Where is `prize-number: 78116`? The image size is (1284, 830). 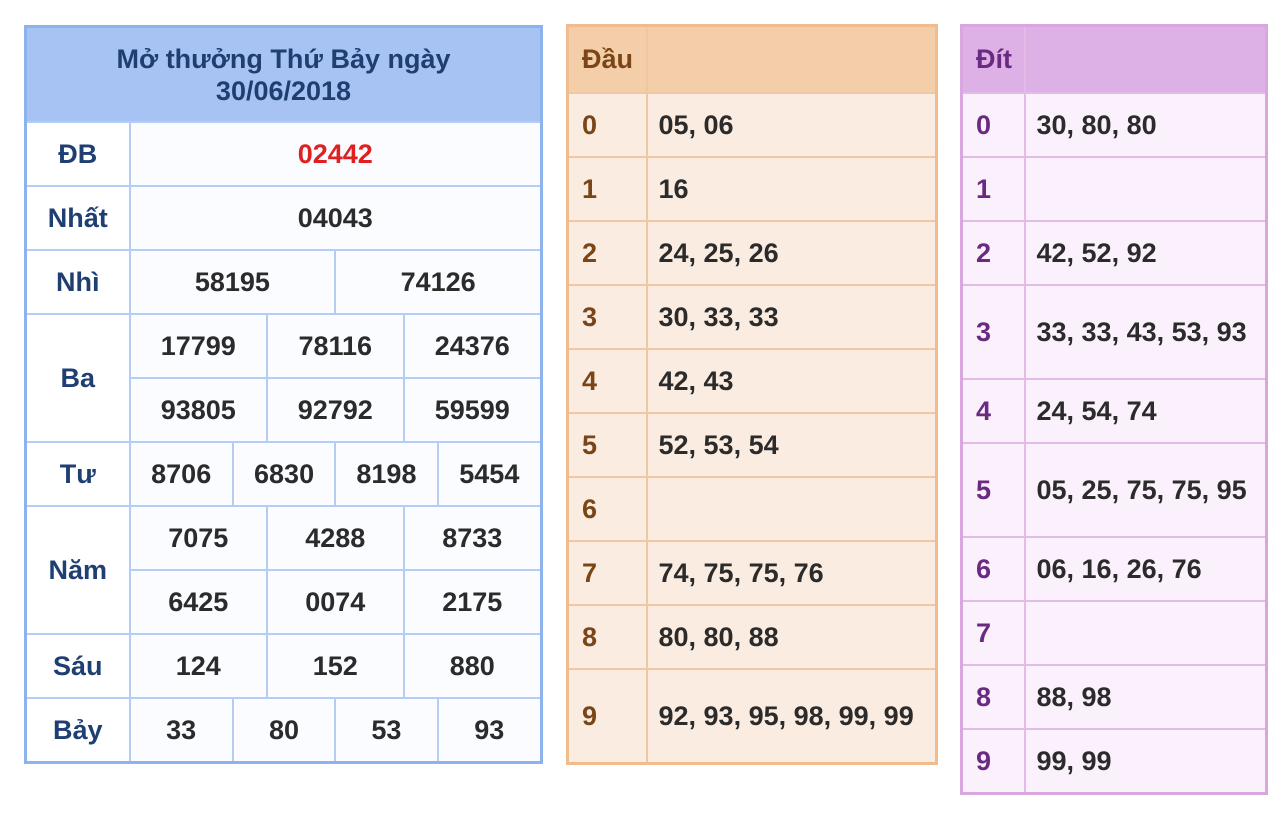 prize-number: 78116 is located at coordinates (335, 346).